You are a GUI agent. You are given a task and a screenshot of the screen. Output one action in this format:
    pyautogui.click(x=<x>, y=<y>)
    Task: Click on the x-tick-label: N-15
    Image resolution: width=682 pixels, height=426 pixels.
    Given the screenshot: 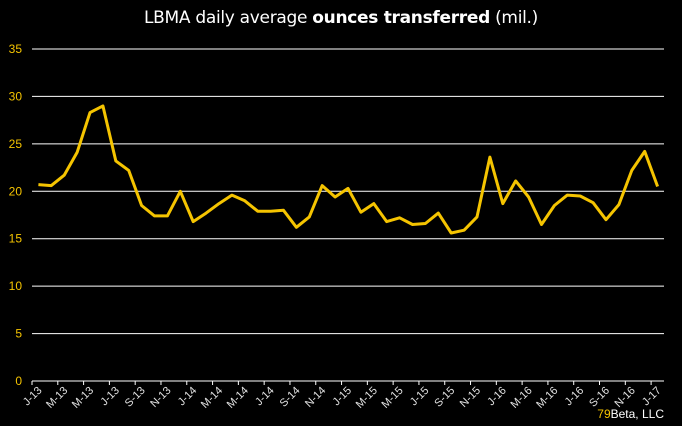 What is the action you would take?
    pyautogui.click(x=470, y=397)
    